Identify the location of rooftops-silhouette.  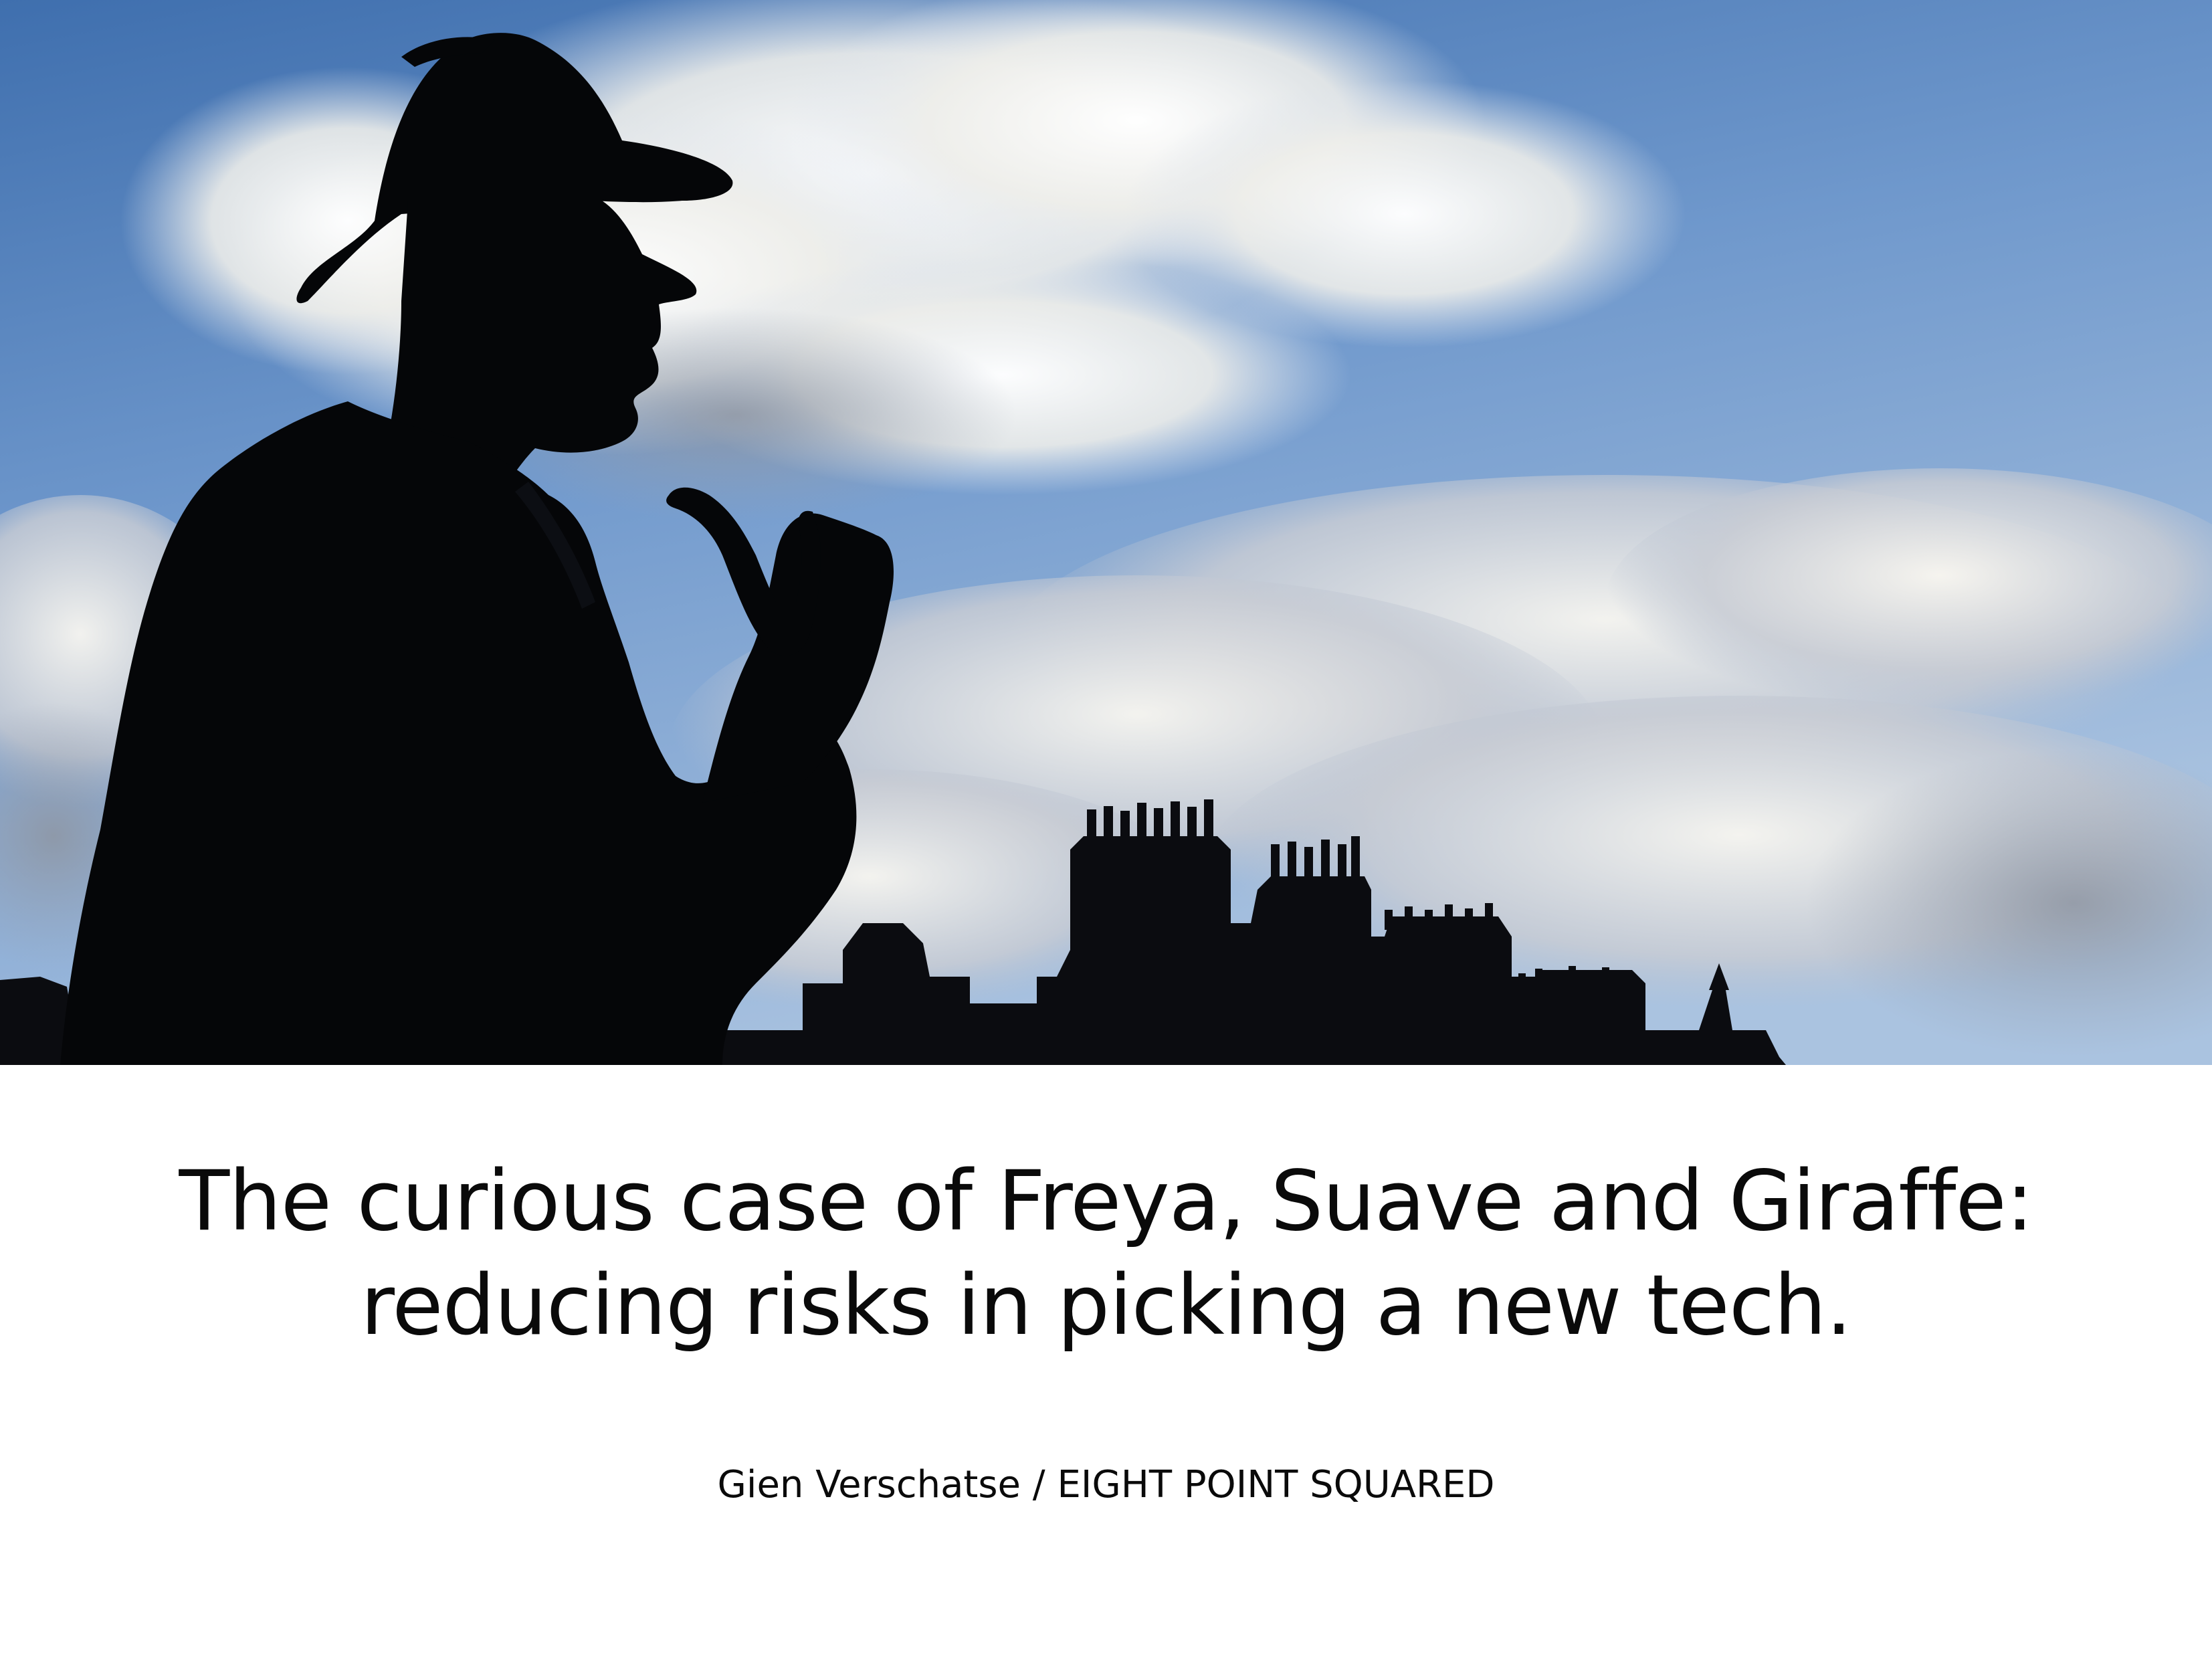
(893, 932).